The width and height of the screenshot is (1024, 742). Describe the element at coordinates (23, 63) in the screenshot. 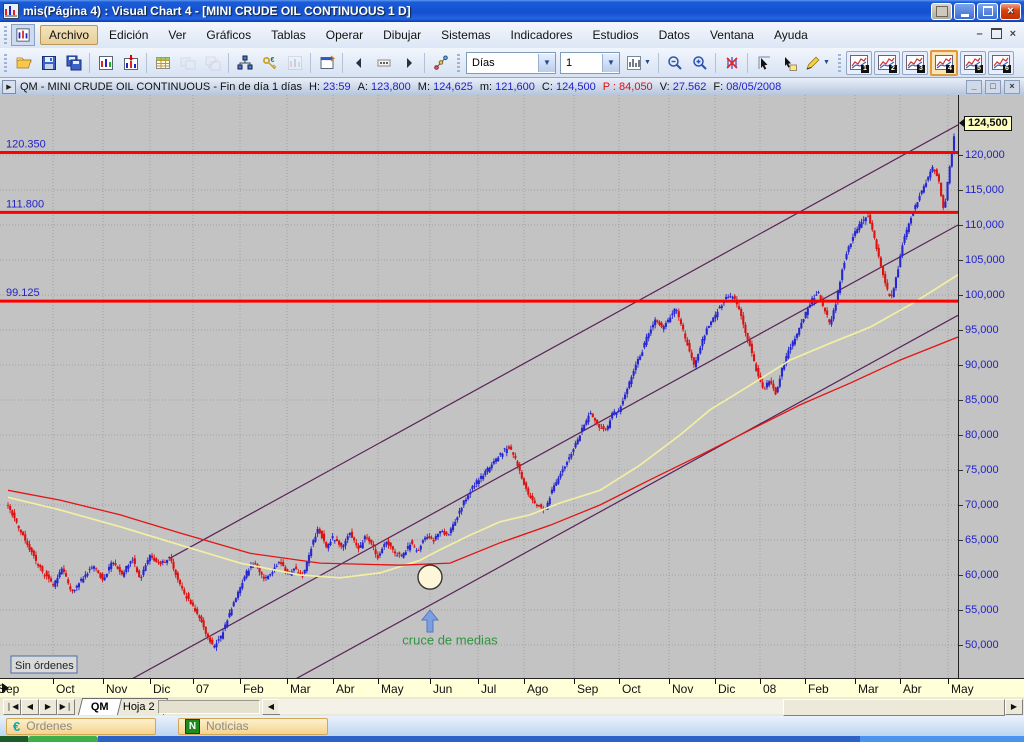

I see `open-file-button` at that location.